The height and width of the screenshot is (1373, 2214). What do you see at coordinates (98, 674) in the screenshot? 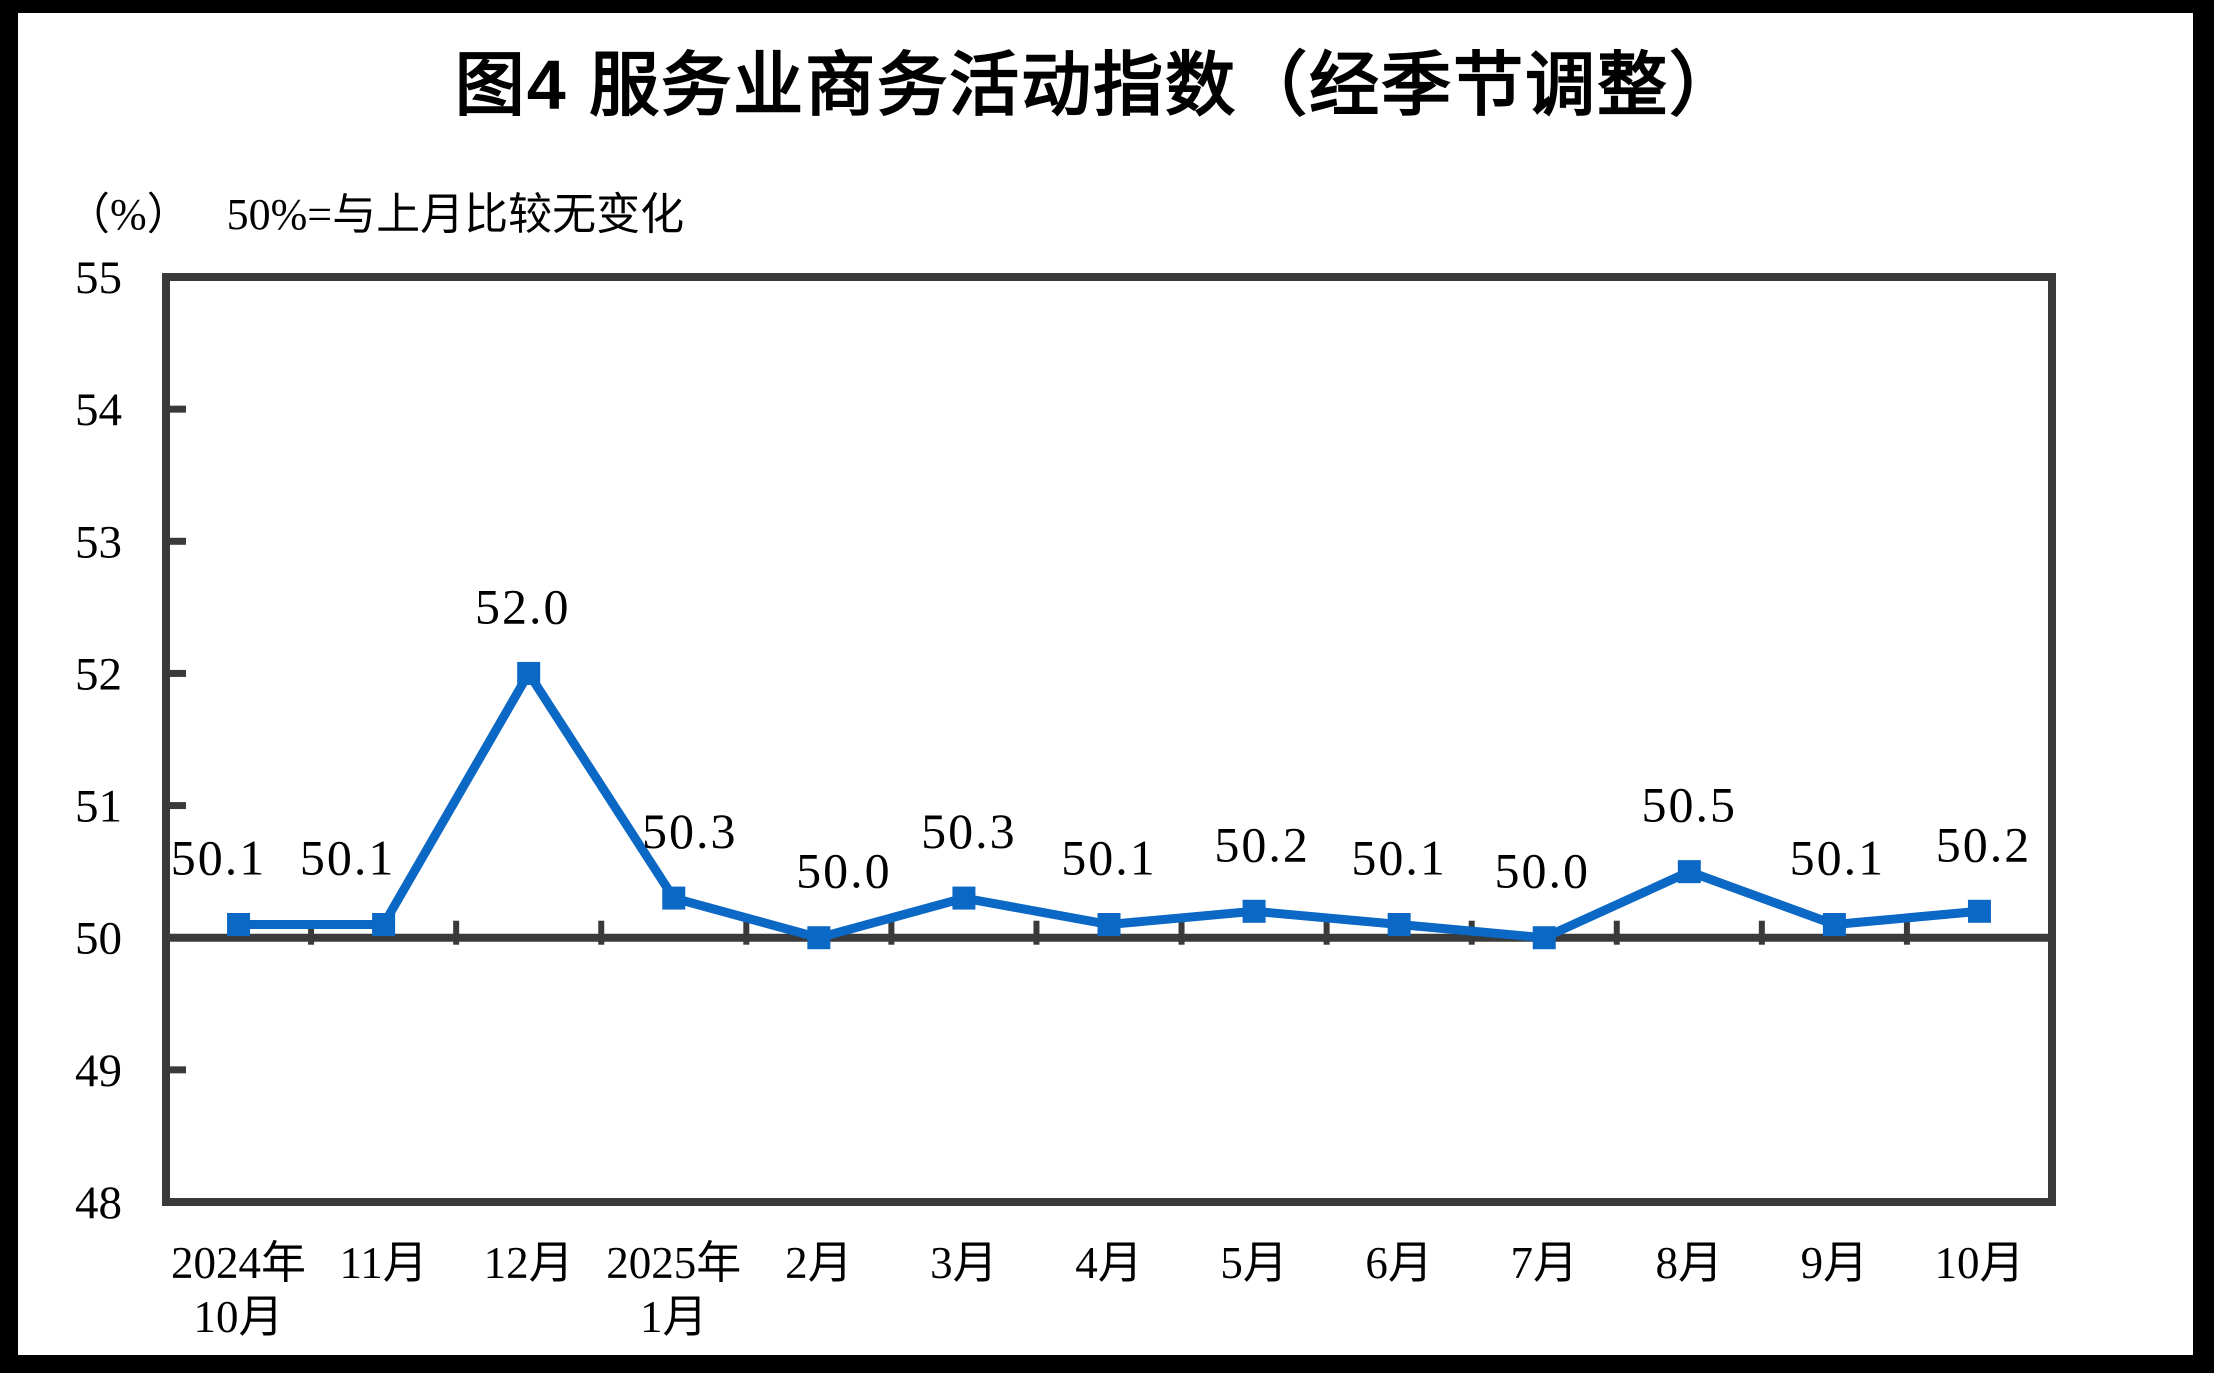
I see `y-axis-tick-label: 52` at bounding box center [98, 674].